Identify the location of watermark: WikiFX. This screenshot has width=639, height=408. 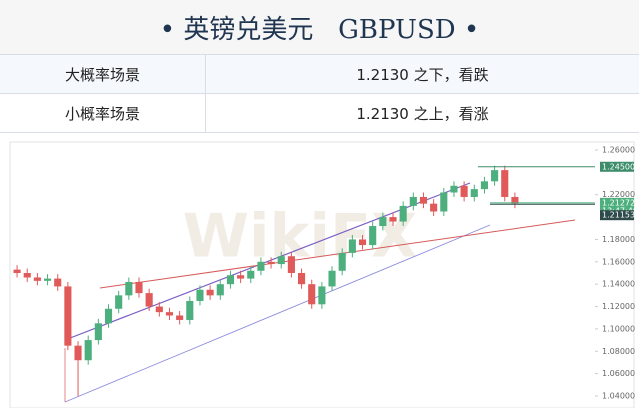
(300, 237).